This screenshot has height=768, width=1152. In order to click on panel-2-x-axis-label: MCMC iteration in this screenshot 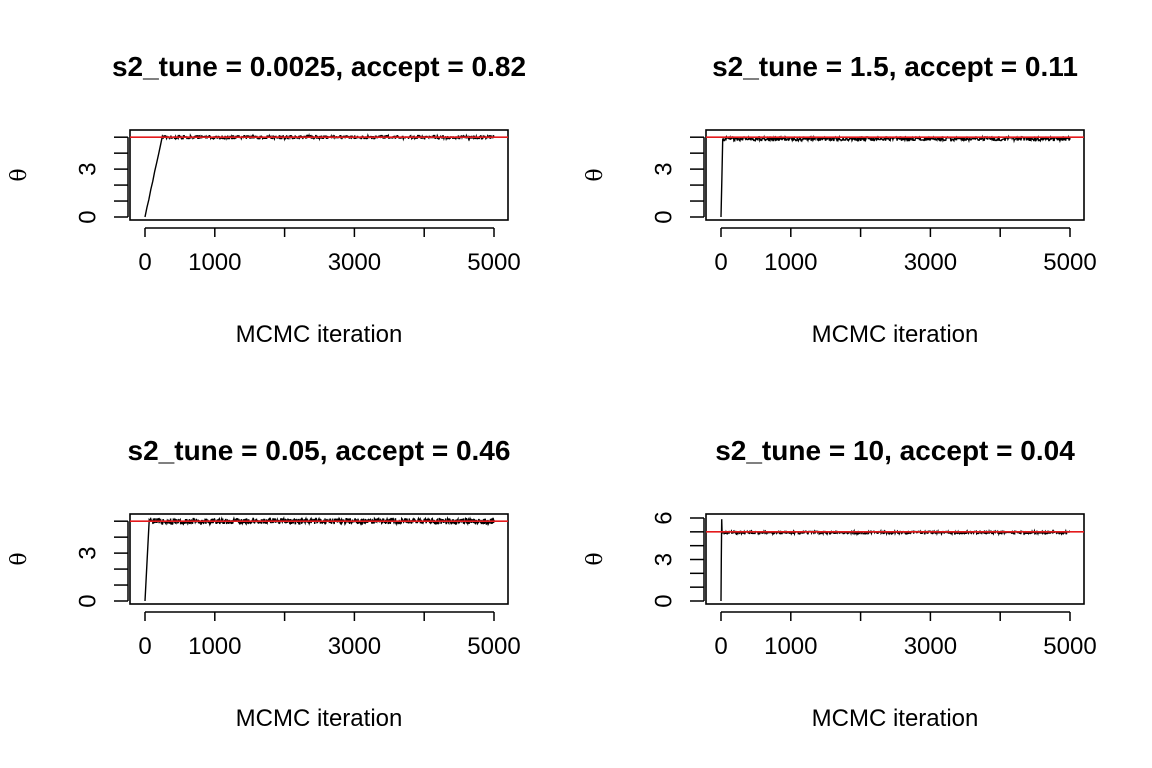, I will do `click(895, 334)`.